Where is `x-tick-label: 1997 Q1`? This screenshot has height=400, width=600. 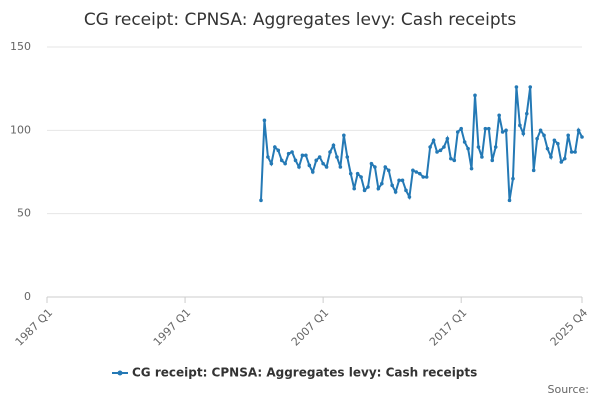
x-tick-label: 1997 Q1 is located at coordinates (172, 327).